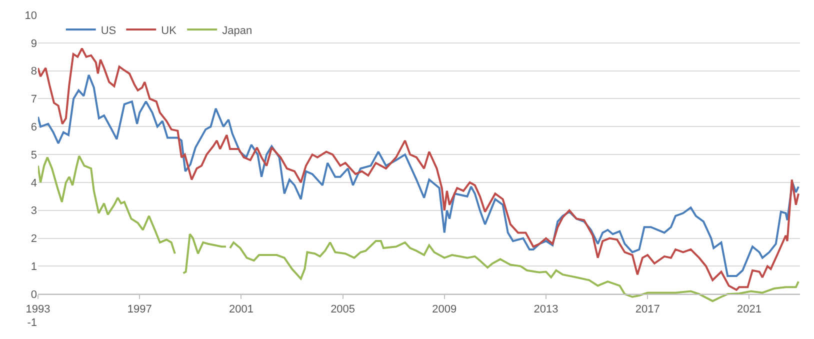 Image resolution: width=814 pixels, height=339 pixels. What do you see at coordinates (169, 30) in the screenshot?
I see `legend-label: UK` at bounding box center [169, 30].